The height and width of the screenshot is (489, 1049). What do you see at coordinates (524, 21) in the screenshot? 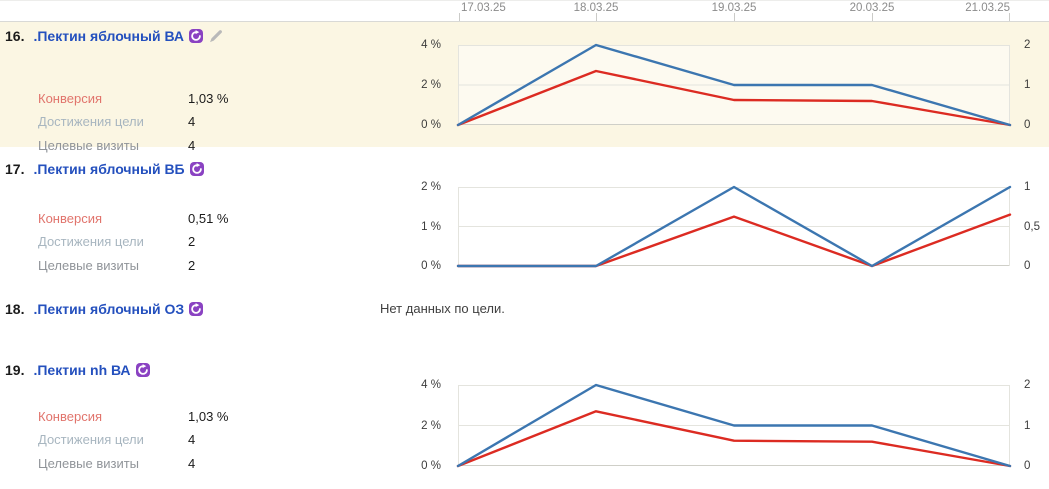
I see `header-divider` at bounding box center [524, 21].